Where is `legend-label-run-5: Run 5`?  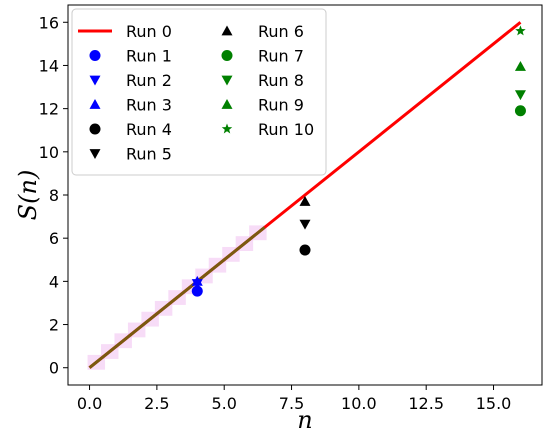
legend-label-run-5: Run 5 is located at coordinates (149, 154).